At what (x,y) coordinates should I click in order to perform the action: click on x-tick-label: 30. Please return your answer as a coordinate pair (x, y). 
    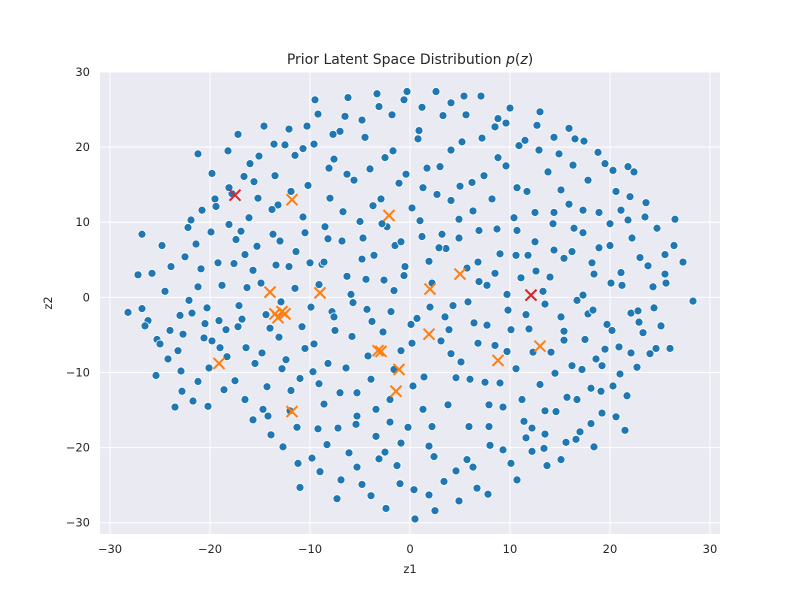
    Looking at the image, I should click on (710, 549).